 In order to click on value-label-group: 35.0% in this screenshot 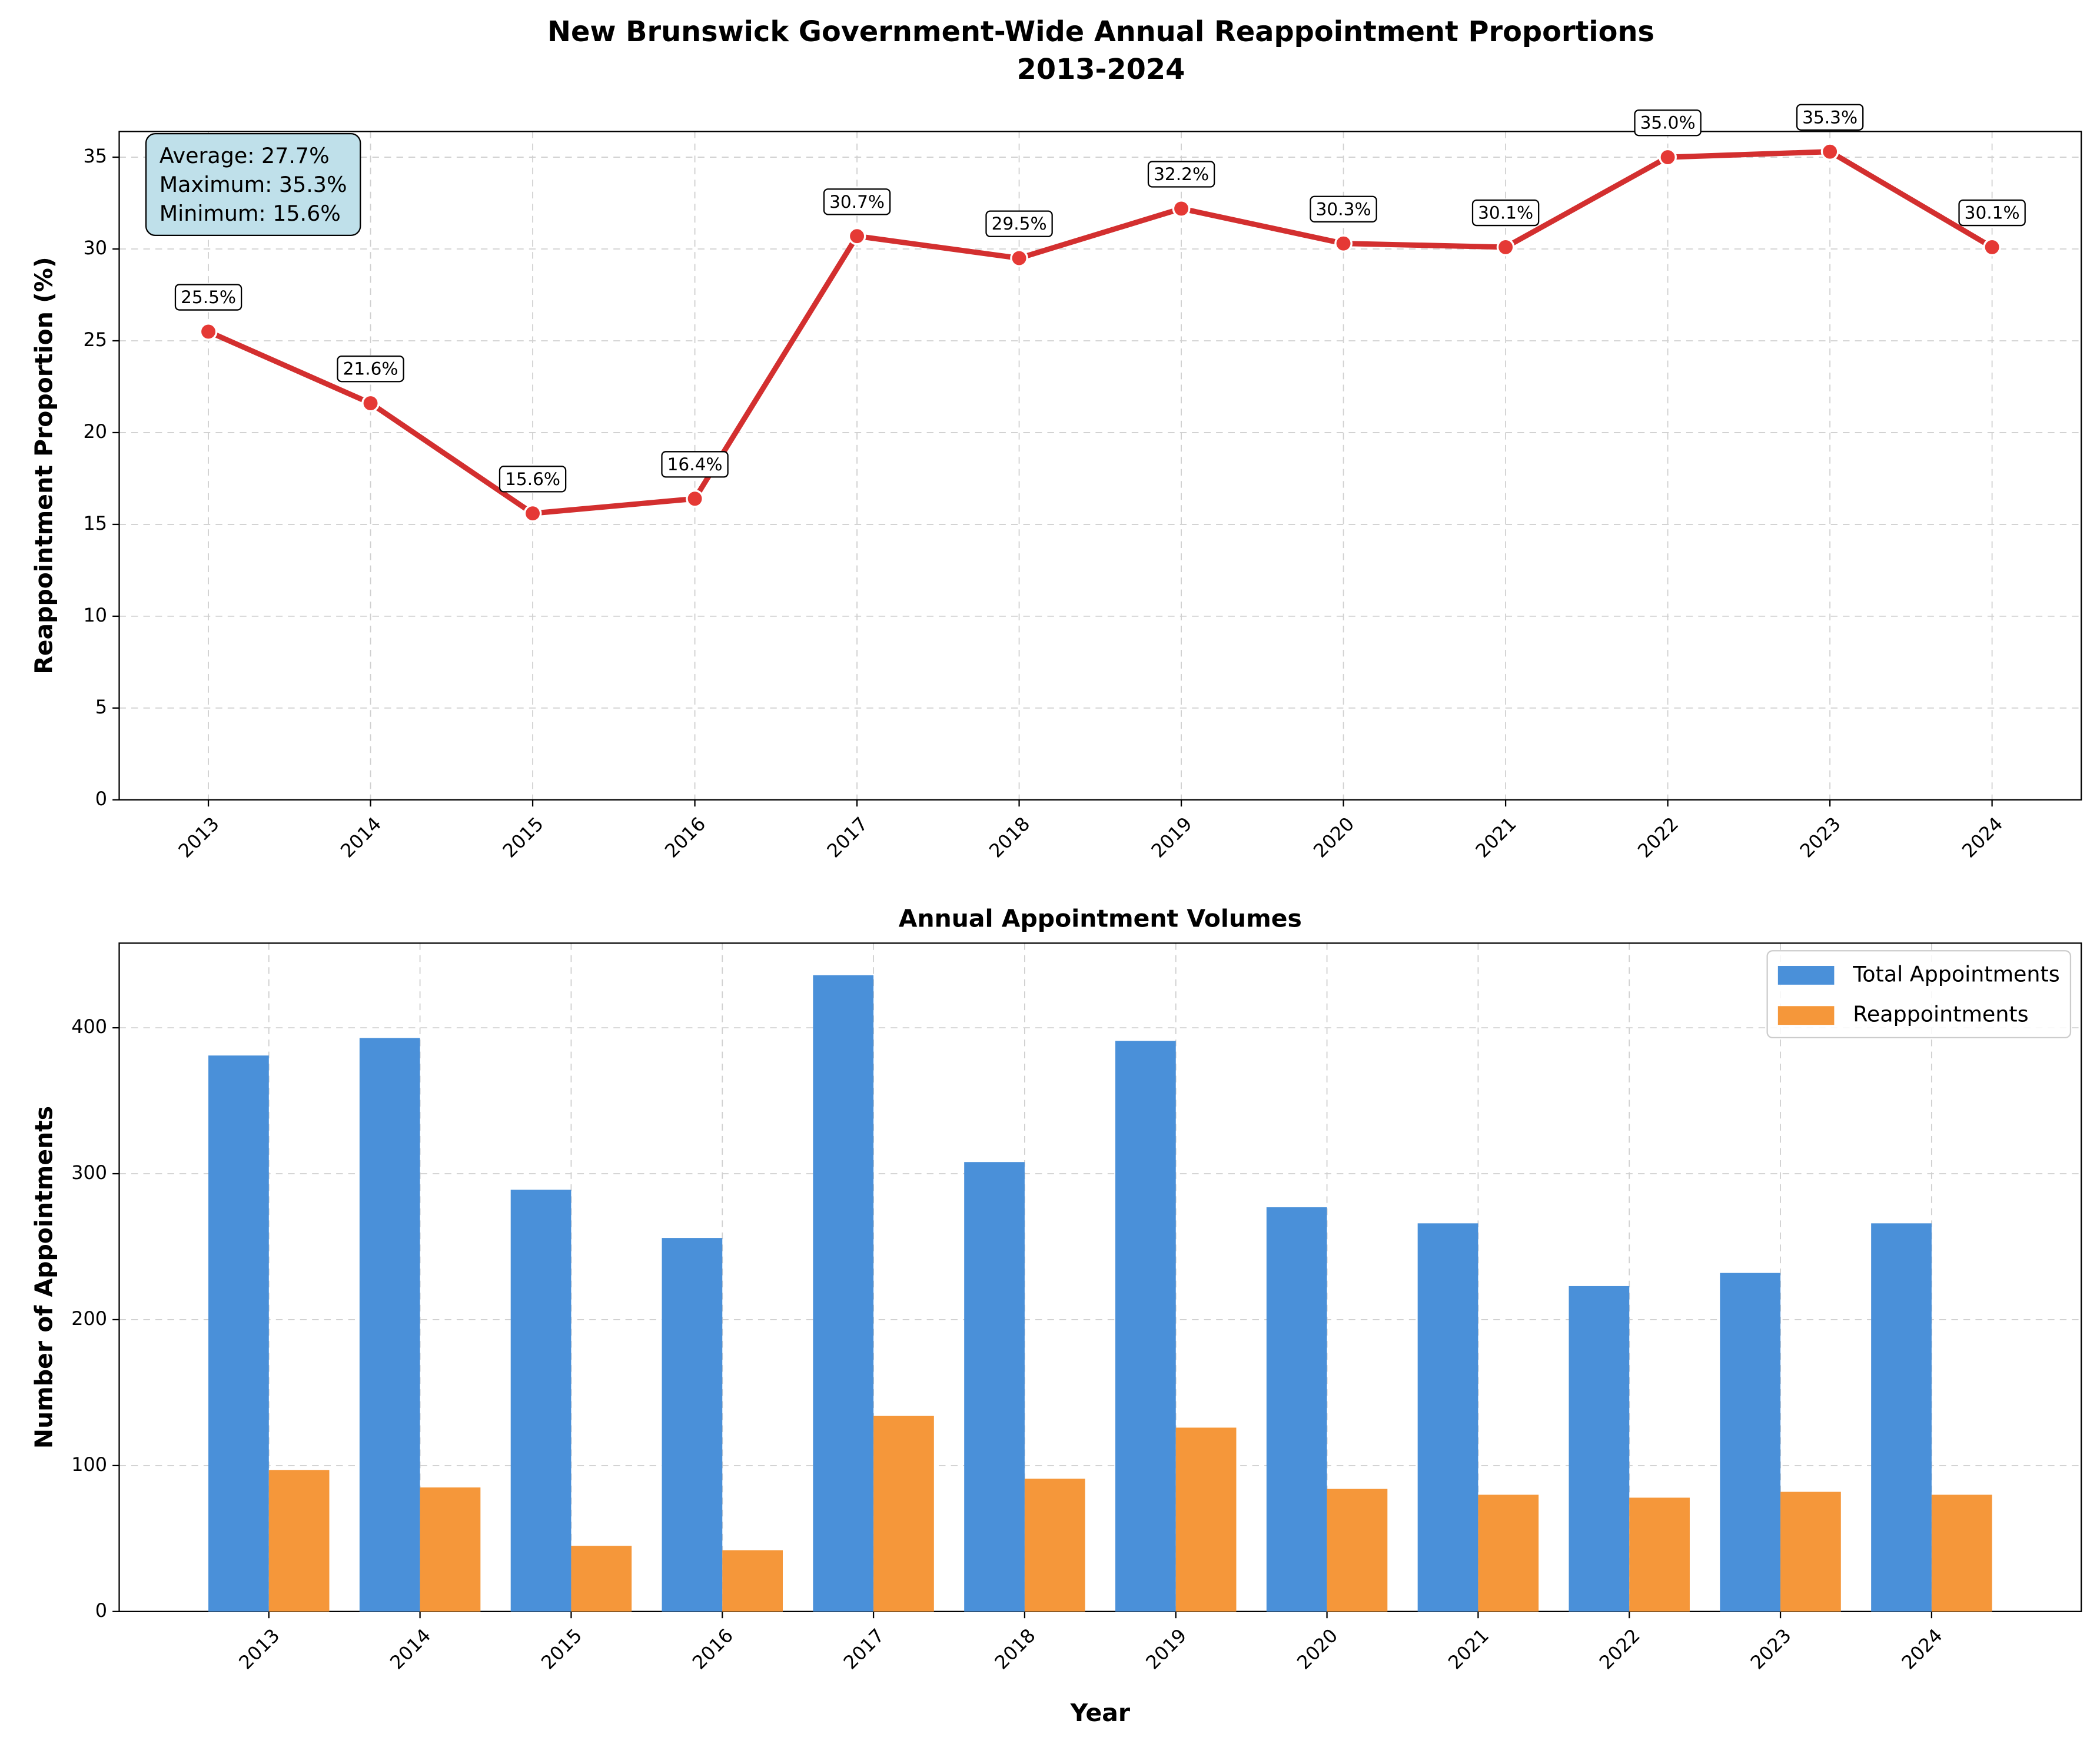, I will do `click(1668, 123)`.